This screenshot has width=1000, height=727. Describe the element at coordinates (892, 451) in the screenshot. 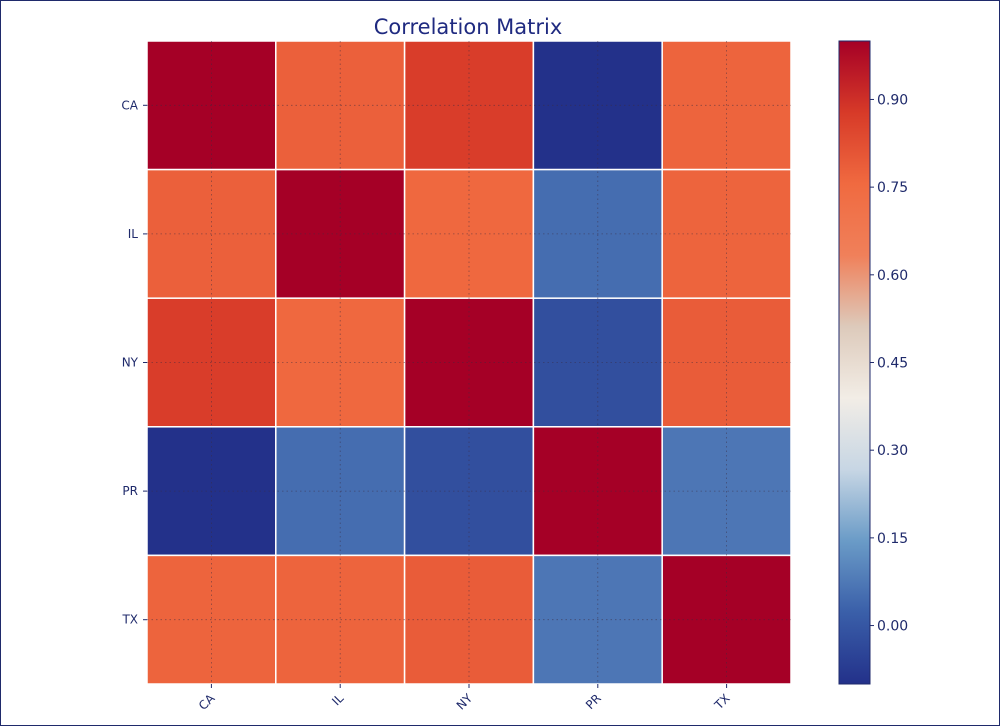

I see `colorbar-tick-label: 0.30` at that location.